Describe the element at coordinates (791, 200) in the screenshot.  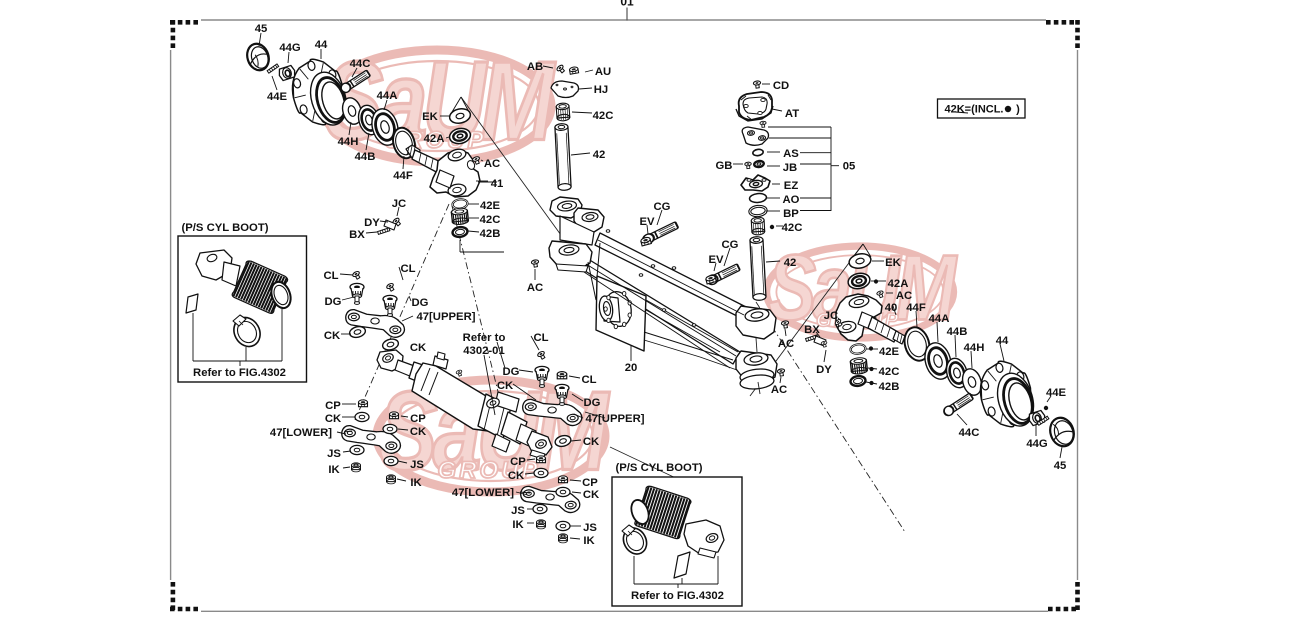
I see `svg-text: AO` at that location.